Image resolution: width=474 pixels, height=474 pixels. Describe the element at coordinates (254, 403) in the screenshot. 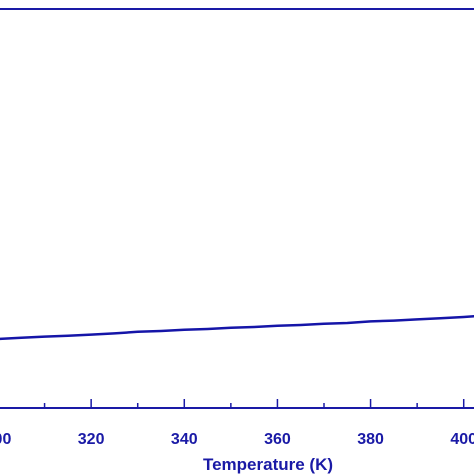

I see `x-ticks` at that location.